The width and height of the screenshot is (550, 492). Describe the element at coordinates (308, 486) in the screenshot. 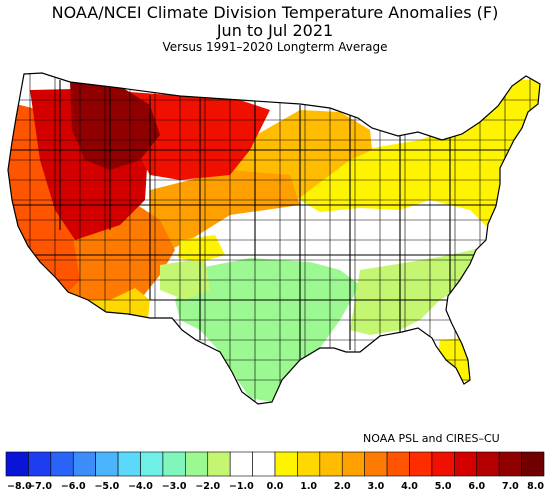

I see `legend-tick-label: 1.0` at that location.